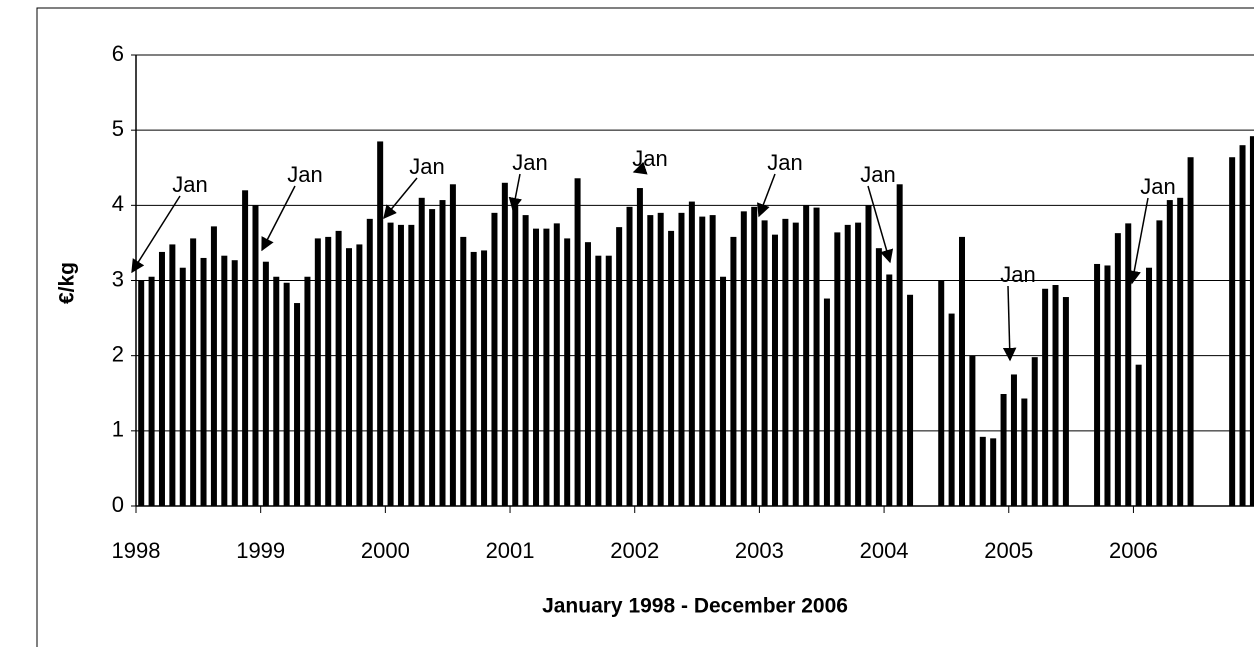 The image size is (1254, 647). Describe the element at coordinates (260, 550) in the screenshot. I see `x-tick-label: 1999` at that location.